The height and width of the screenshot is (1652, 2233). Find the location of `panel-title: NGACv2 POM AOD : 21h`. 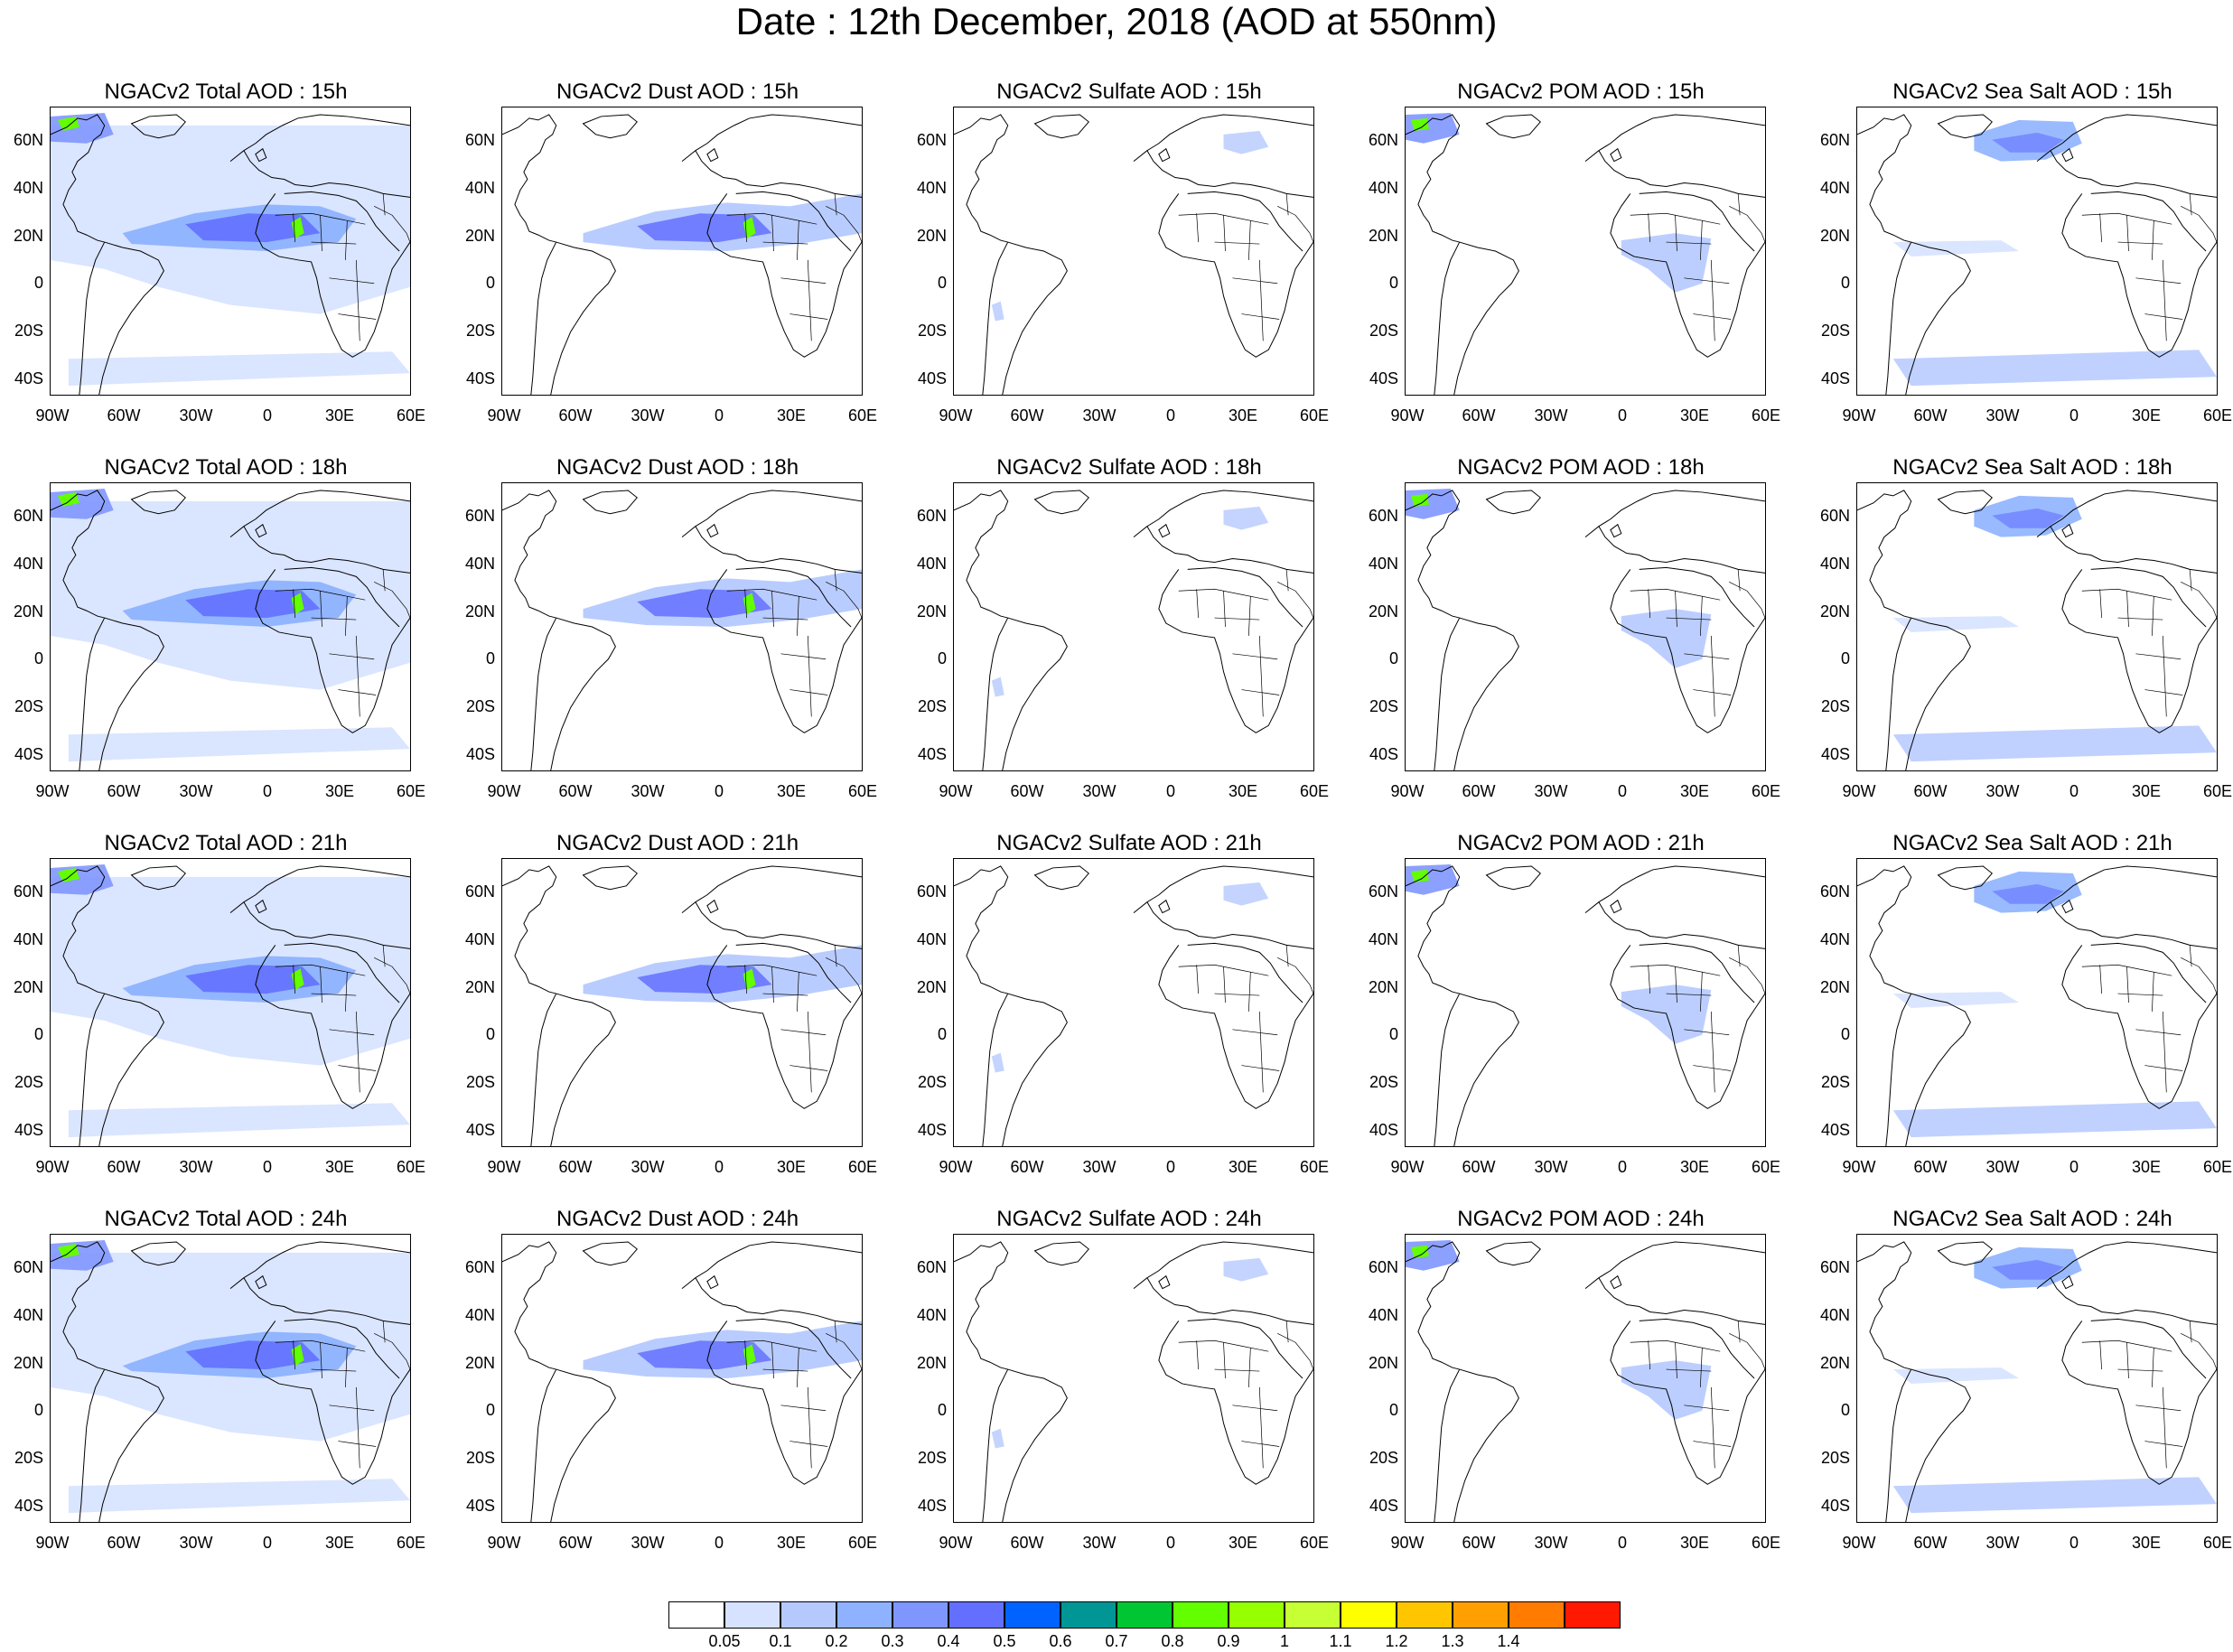

panel-title: NGACv2 POM AOD : 21h is located at coordinates (1581, 843).